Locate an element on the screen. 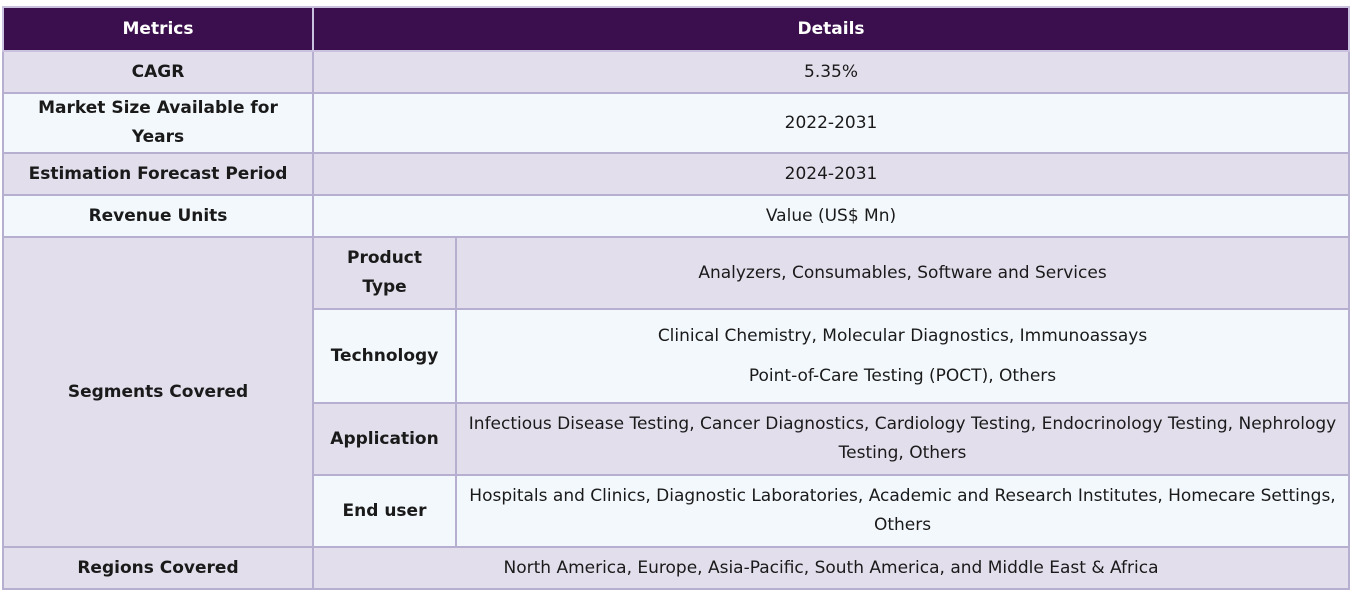  header-details: Details is located at coordinates (831, 29).